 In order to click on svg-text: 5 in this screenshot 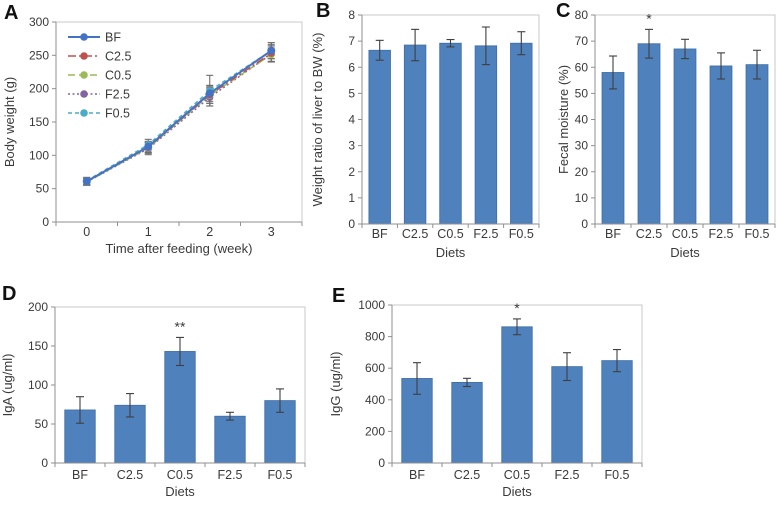, I will do `click(351, 93)`.